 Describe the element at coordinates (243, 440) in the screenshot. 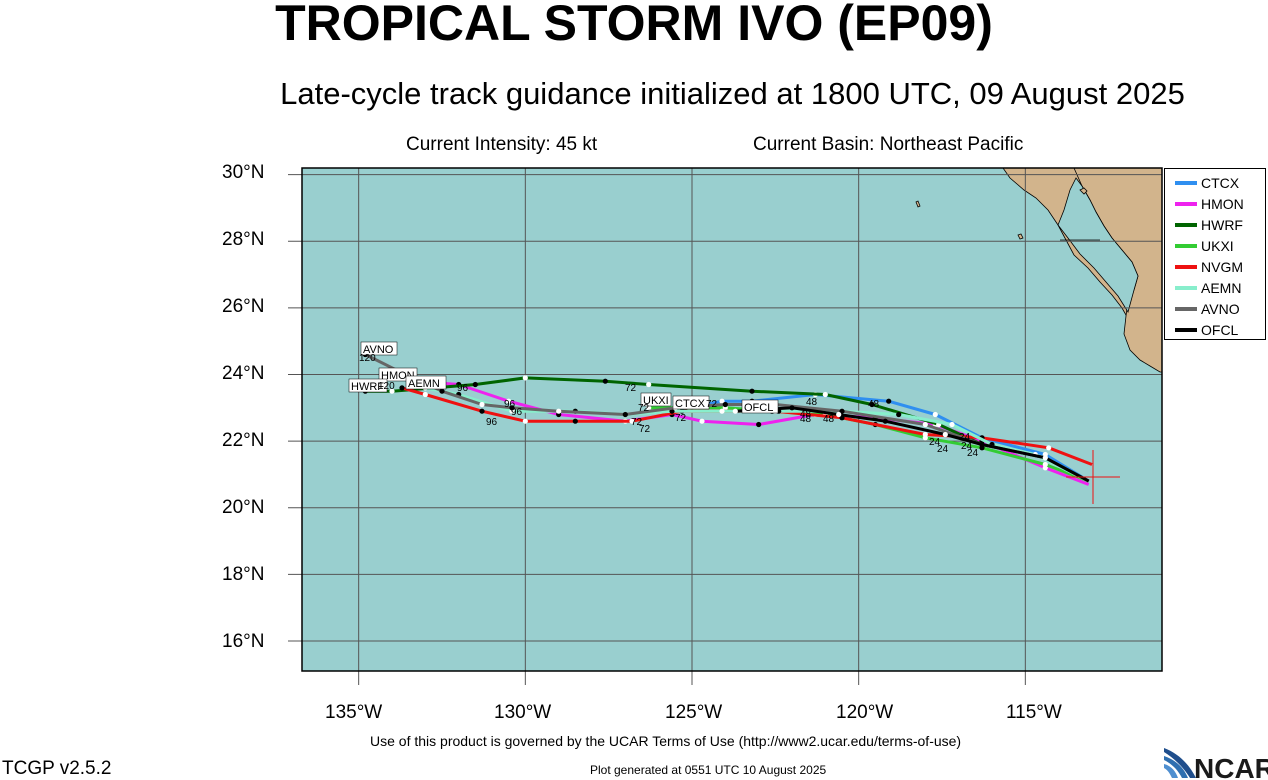

I see `lat-label: 22°N` at that location.